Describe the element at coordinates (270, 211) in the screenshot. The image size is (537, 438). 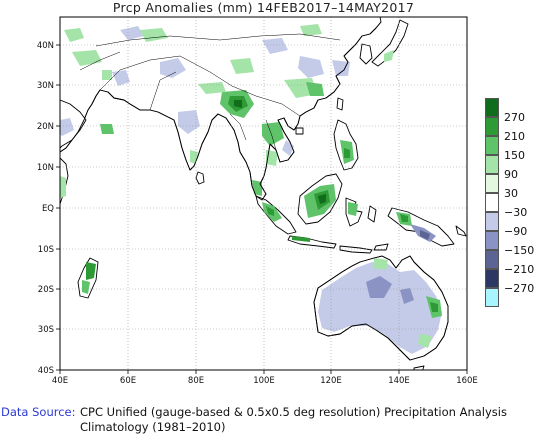
I see `sumatra-wet-core` at that location.